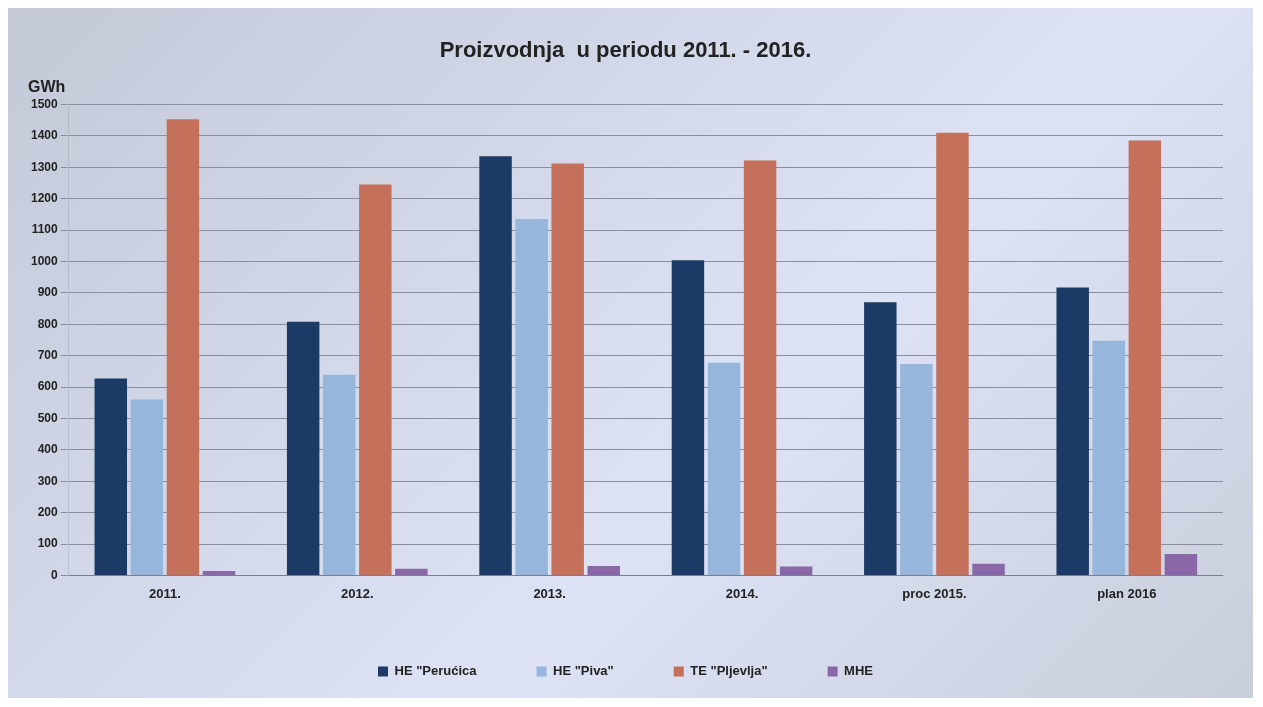 The image size is (1263, 707). I want to click on y-tick-label: 1400, so click(44, 135).